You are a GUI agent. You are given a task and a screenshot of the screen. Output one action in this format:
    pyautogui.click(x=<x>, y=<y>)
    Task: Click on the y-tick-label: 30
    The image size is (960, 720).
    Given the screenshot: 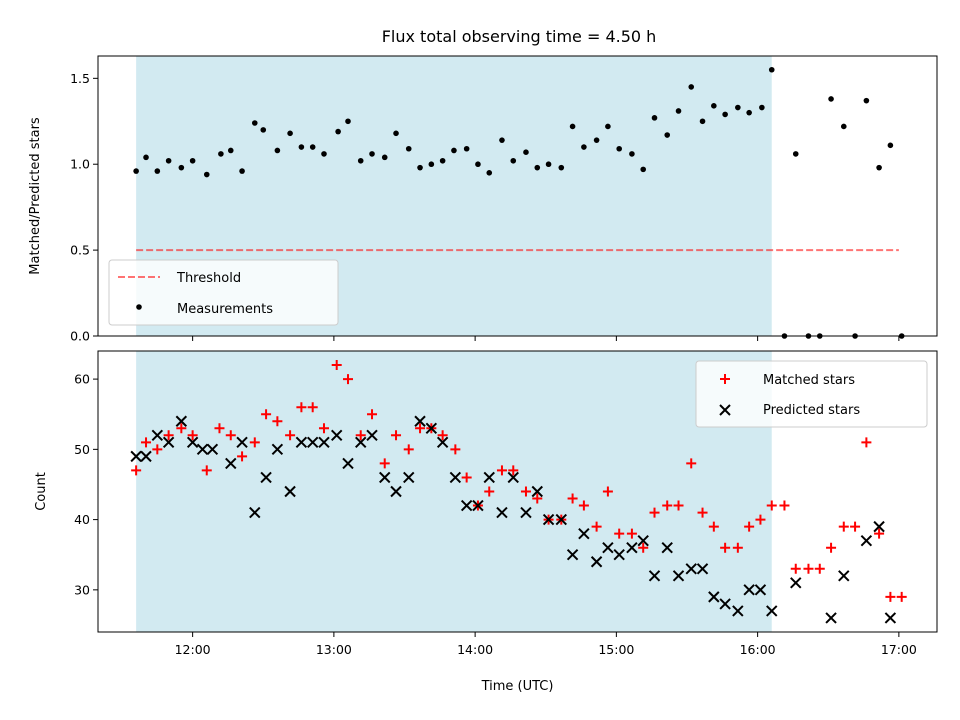 What is the action you would take?
    pyautogui.click(x=82, y=589)
    